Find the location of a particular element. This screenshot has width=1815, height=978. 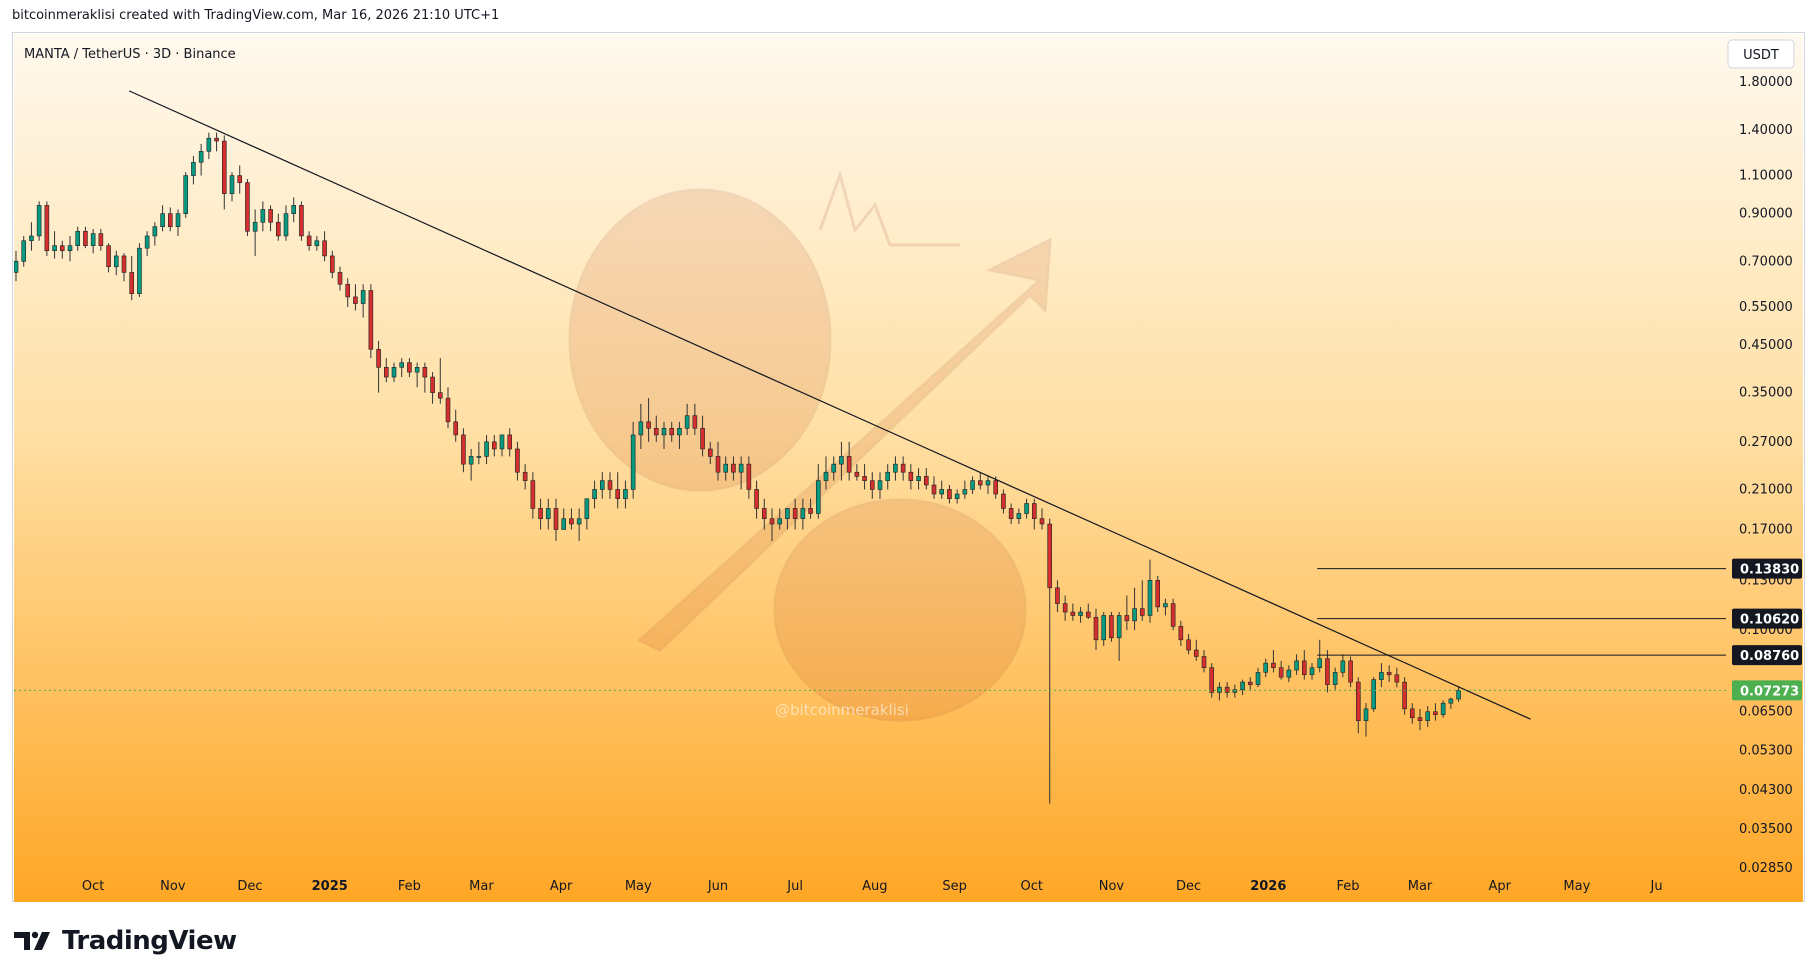

last-price-bg is located at coordinates (1767, 690).